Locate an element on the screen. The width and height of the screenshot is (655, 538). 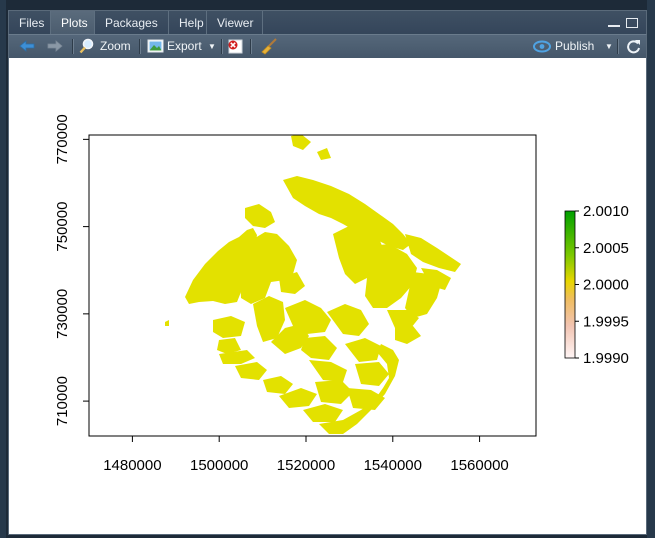
export-button: Export ▼ is located at coordinates (182, 46).